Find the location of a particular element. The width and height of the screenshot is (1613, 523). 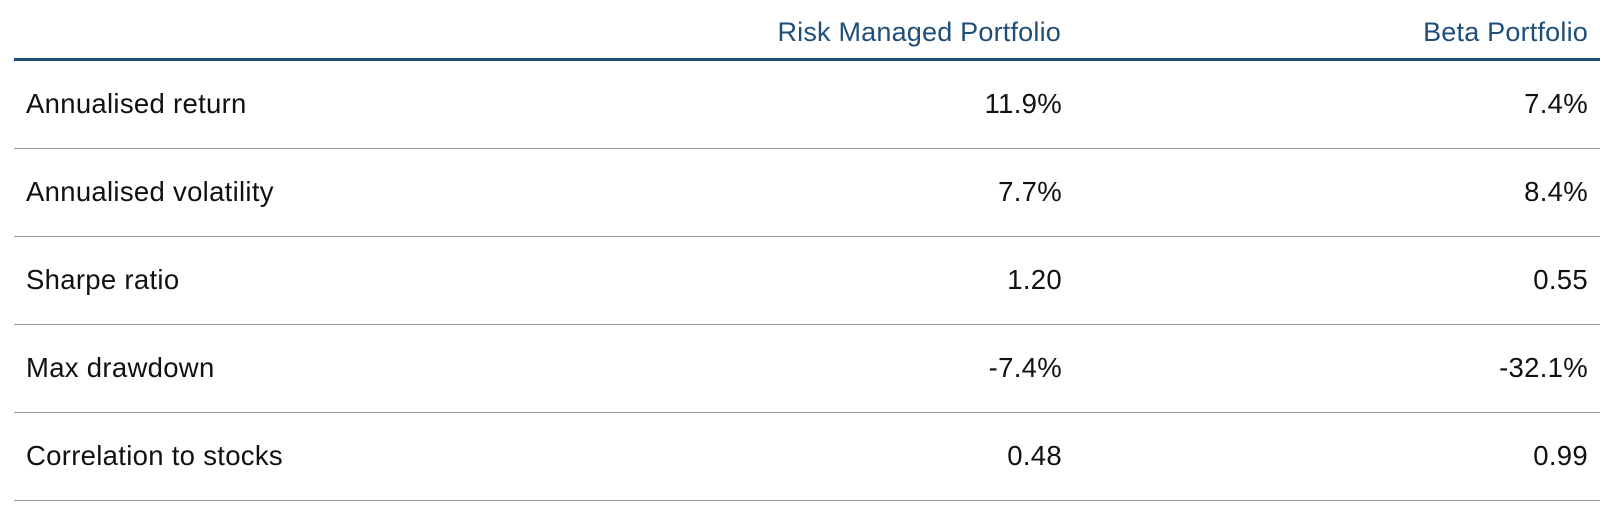

metric-label: Sharpe ratio is located at coordinates (319, 280).